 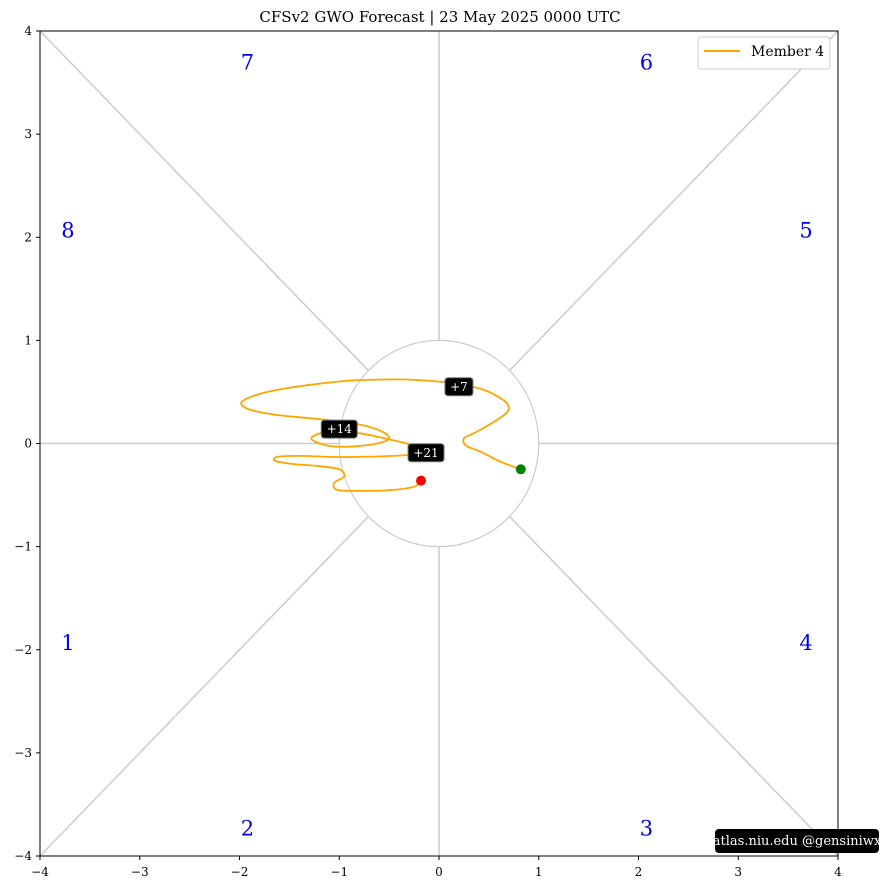 I want to click on unit-circle, so click(x=439, y=443).